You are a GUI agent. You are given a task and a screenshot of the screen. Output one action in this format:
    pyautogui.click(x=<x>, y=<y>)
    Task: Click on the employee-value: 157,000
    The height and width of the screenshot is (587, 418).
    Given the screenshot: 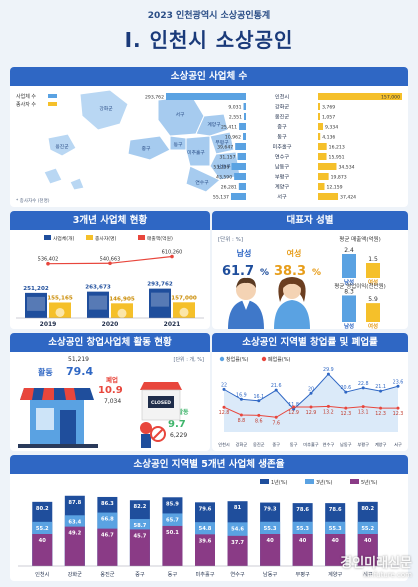 What is the action you would take?
    pyautogui.click(x=184, y=298)
    